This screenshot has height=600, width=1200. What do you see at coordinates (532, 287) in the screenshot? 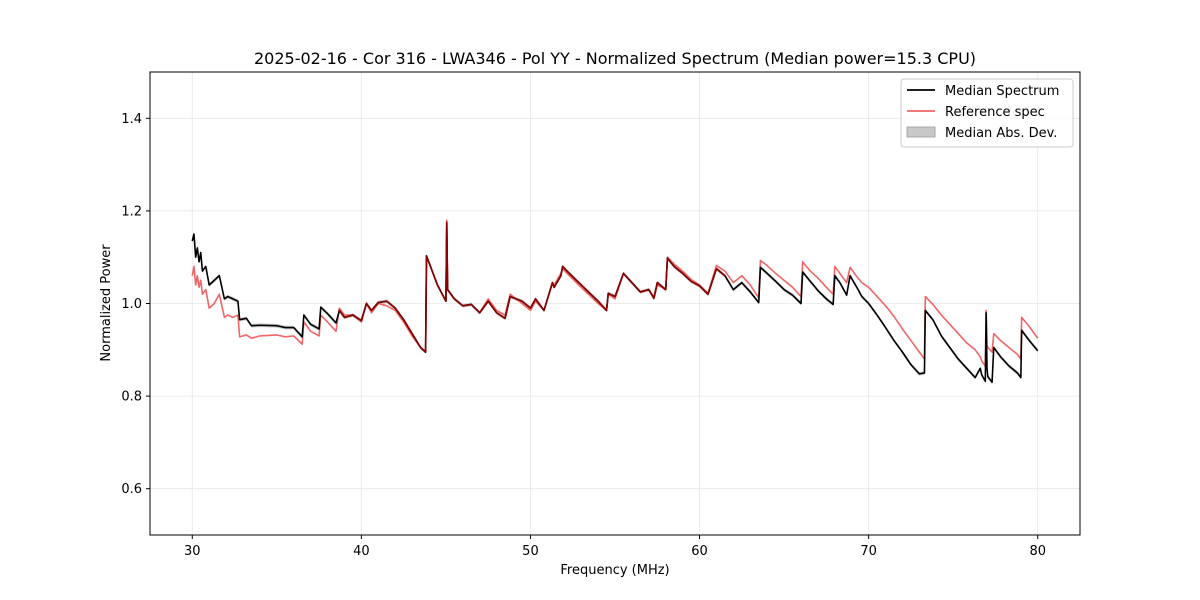
I see `overlap-segments` at bounding box center [532, 287].